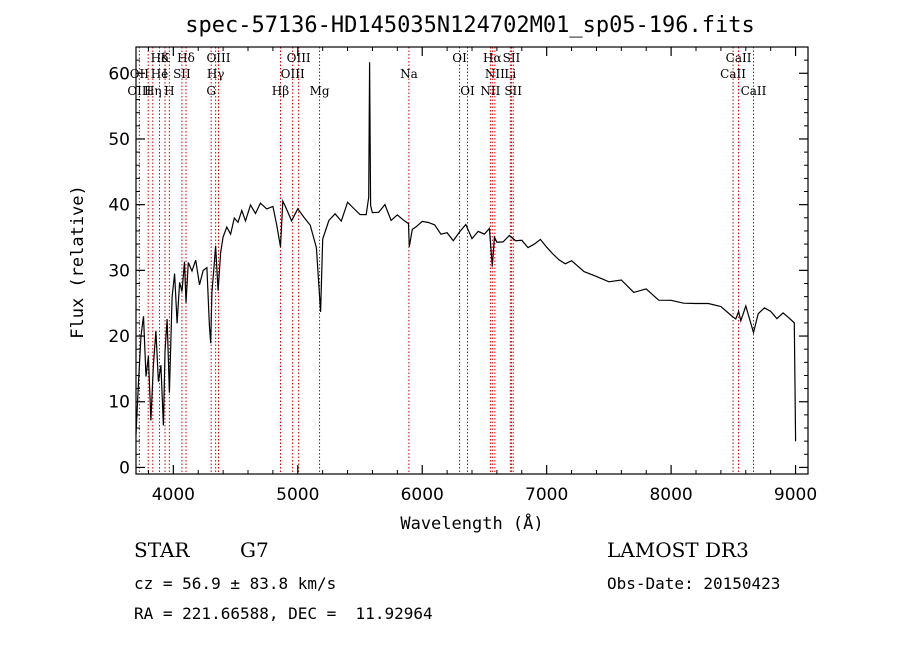 Image resolution: width=900 pixels, height=649 pixels. What do you see at coordinates (678, 550) in the screenshot?
I see `survey-name: LAMOST DR3` at bounding box center [678, 550].